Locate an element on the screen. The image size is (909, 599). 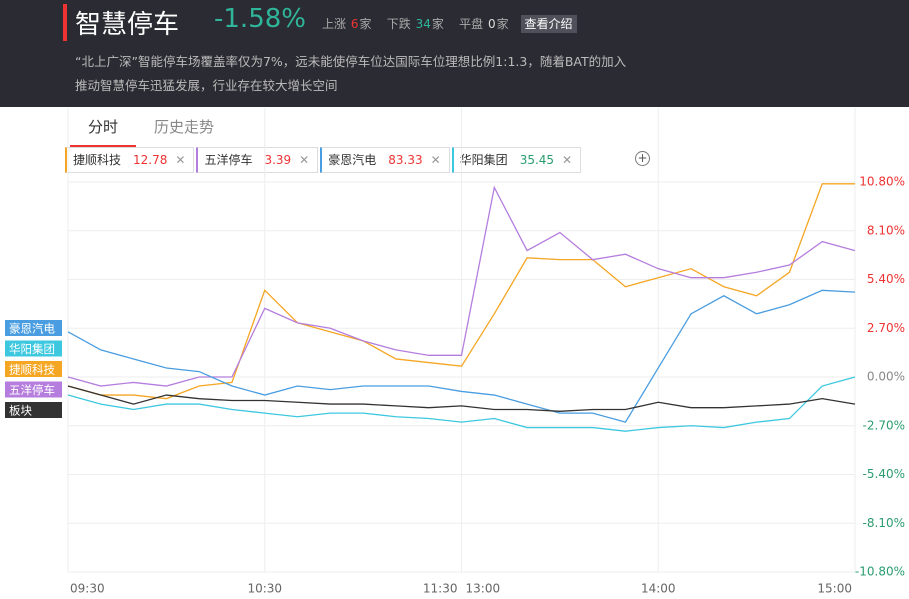
legend-label: 捷顺科技 is located at coordinates (32, 370).